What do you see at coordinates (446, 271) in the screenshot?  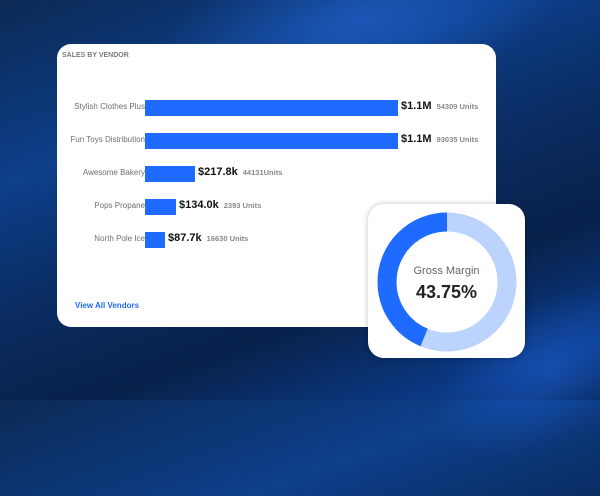 I see `gross-margin-label: Gross Margin` at bounding box center [446, 271].